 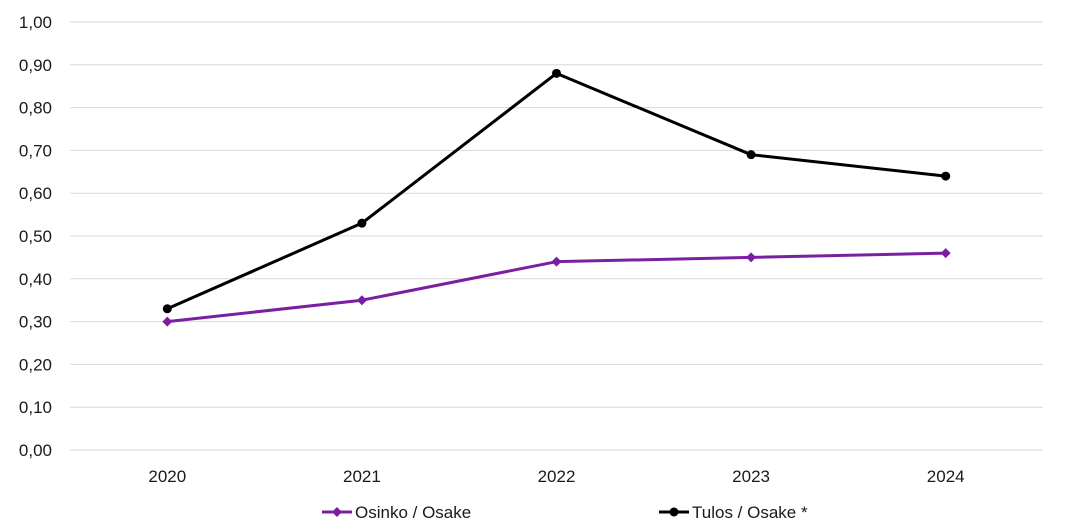 What do you see at coordinates (750, 512) in the screenshot?
I see `legend-label: Tulos / Osake *` at bounding box center [750, 512].